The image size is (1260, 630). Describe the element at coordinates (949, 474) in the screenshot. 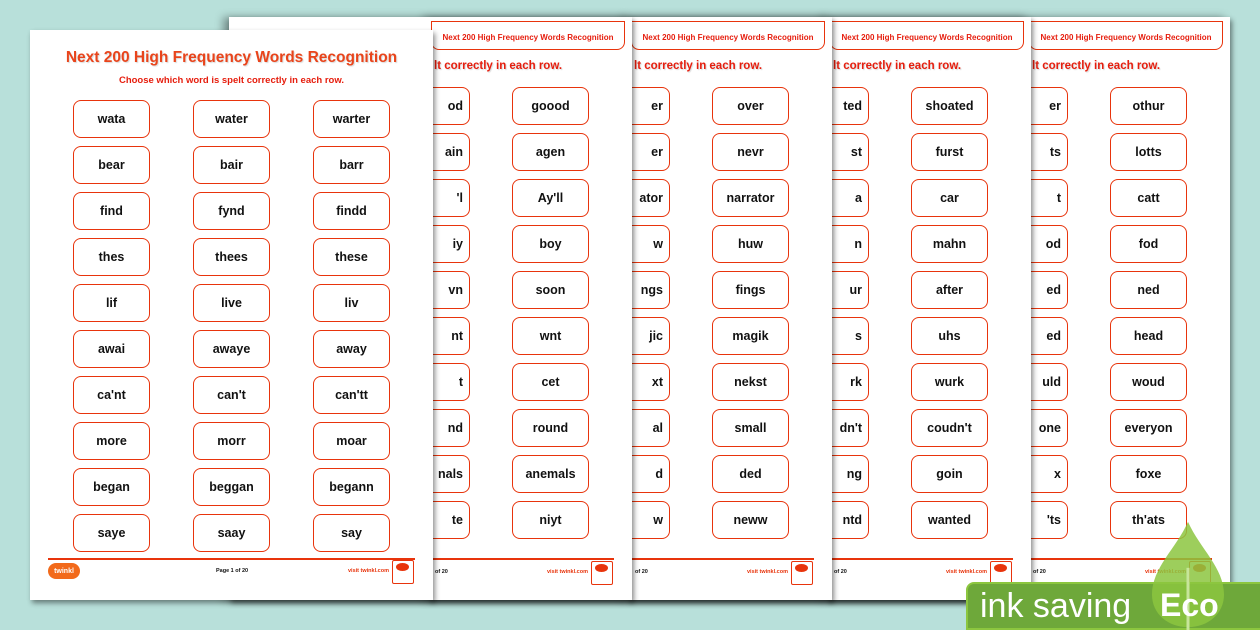

I see `word-option: goin` at that location.